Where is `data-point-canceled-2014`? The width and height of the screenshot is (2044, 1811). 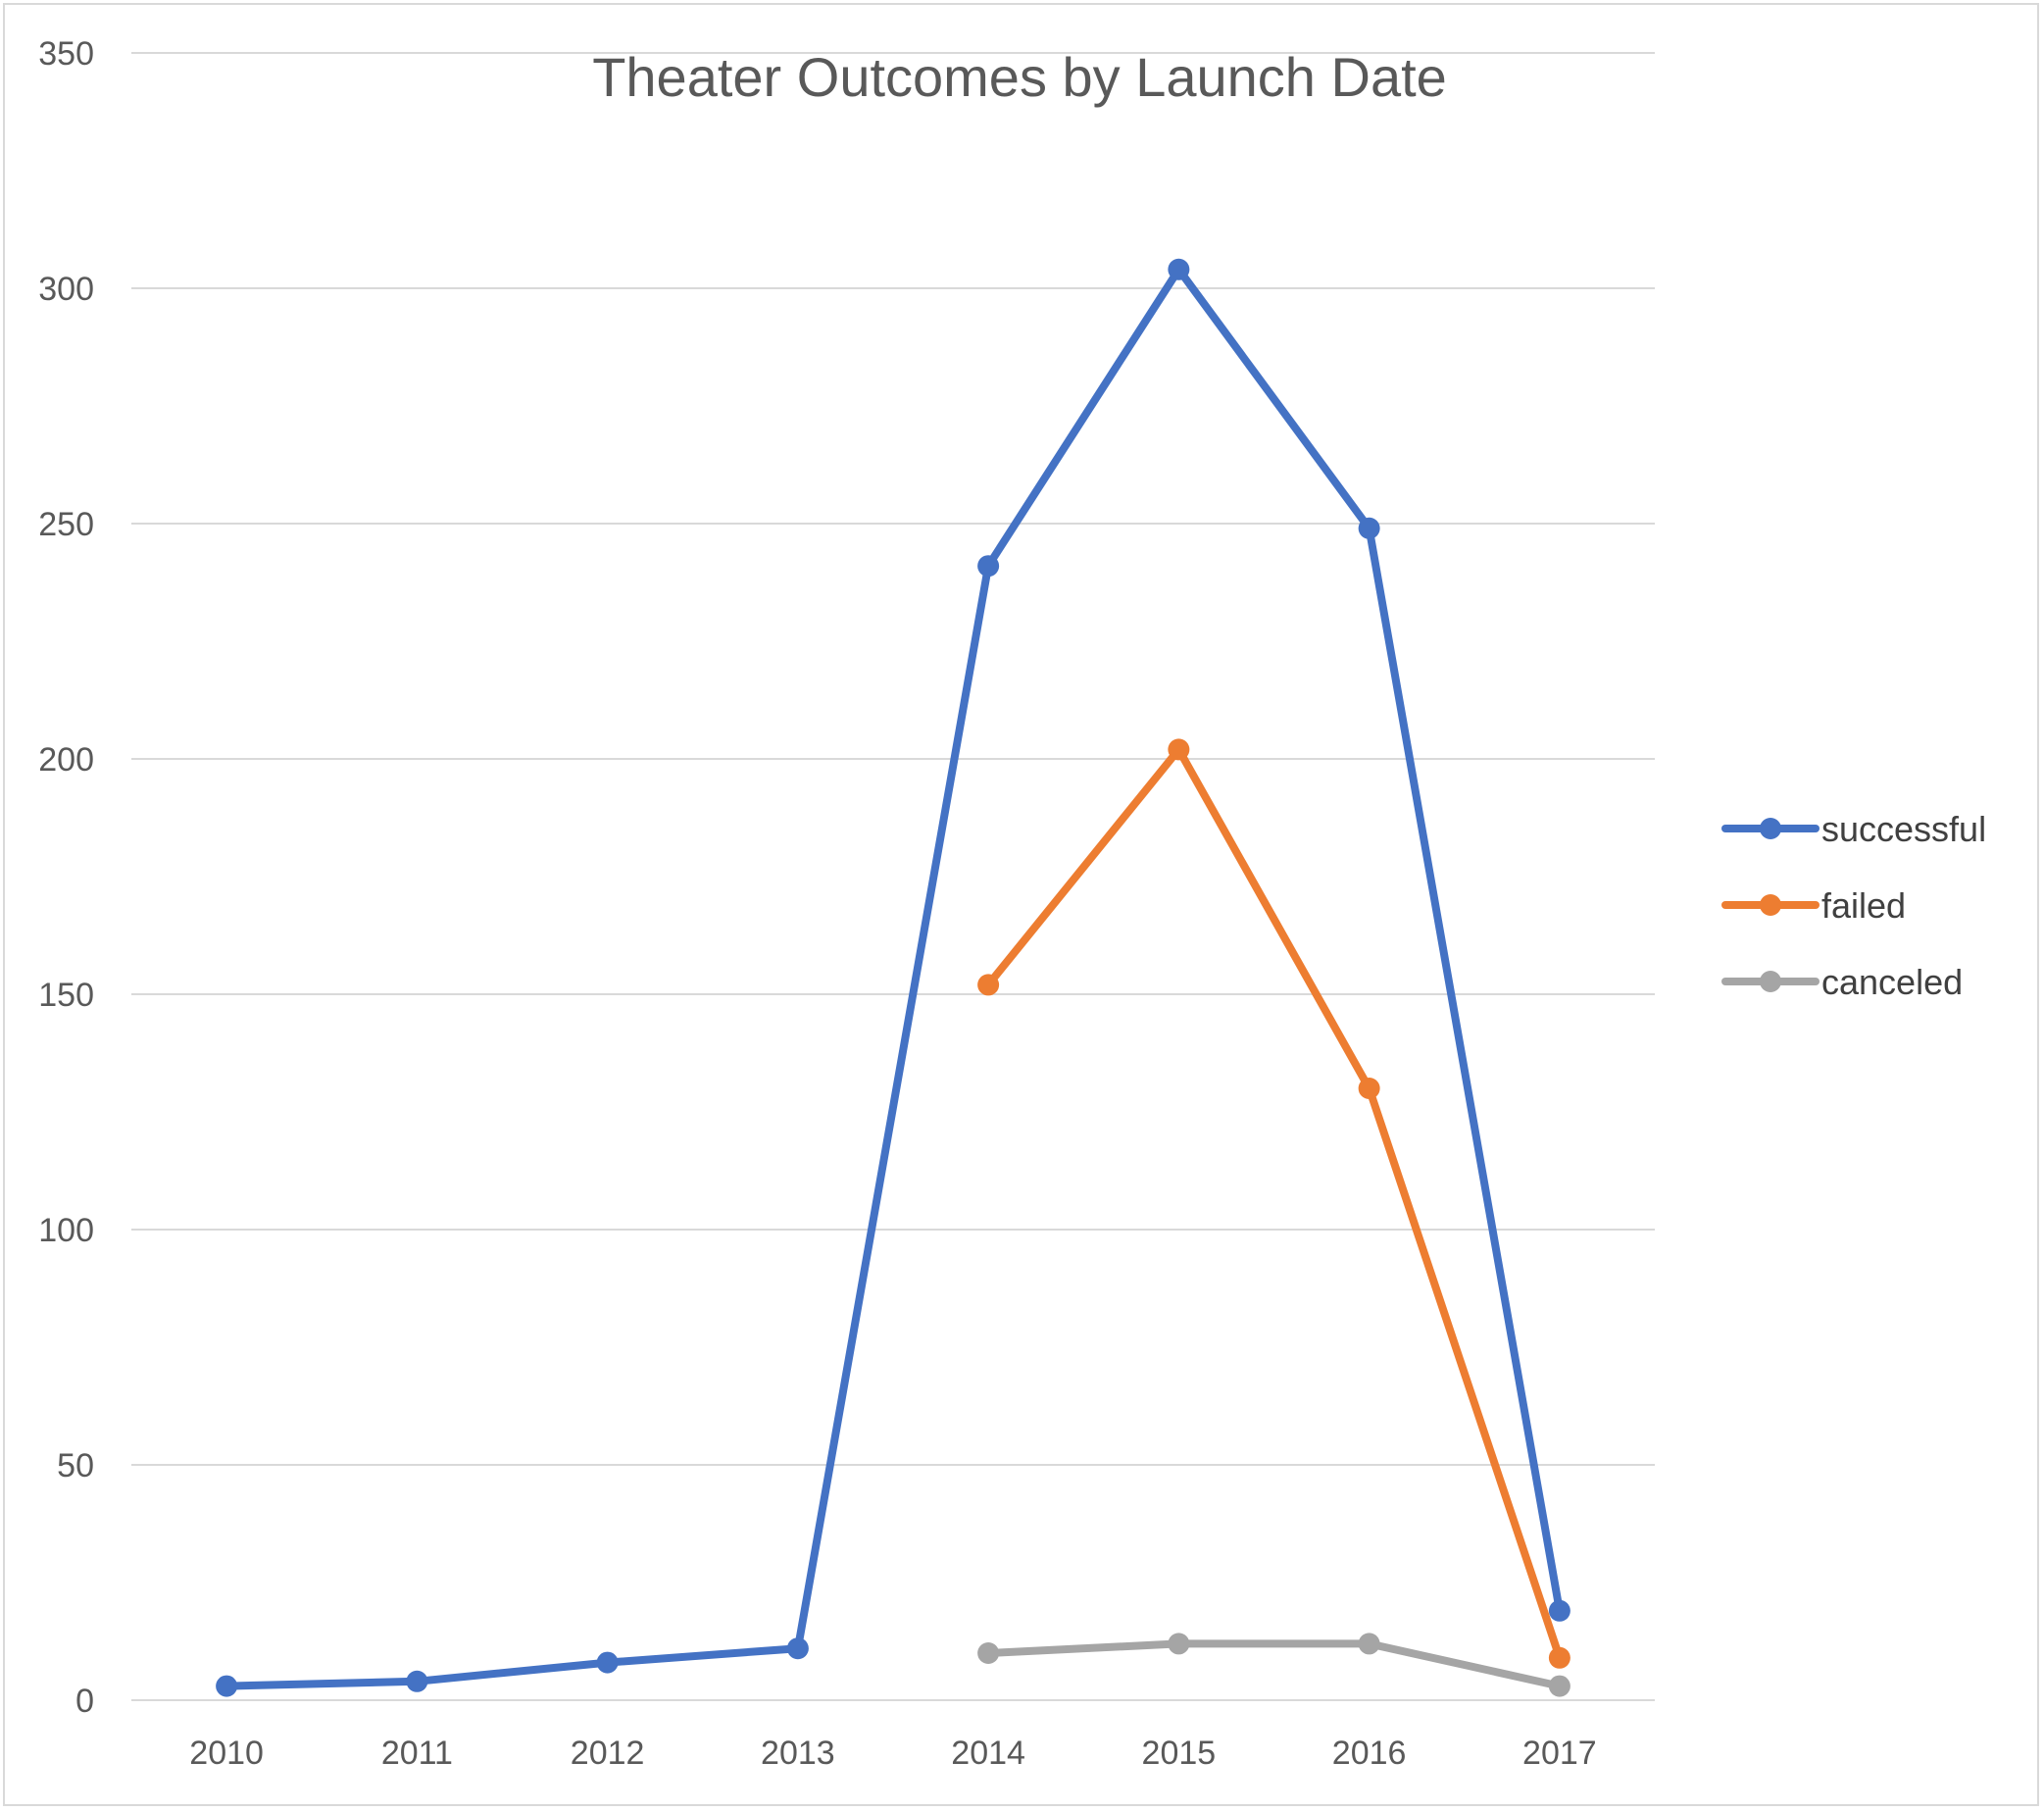
data-point-canceled-2014 is located at coordinates (989, 1653).